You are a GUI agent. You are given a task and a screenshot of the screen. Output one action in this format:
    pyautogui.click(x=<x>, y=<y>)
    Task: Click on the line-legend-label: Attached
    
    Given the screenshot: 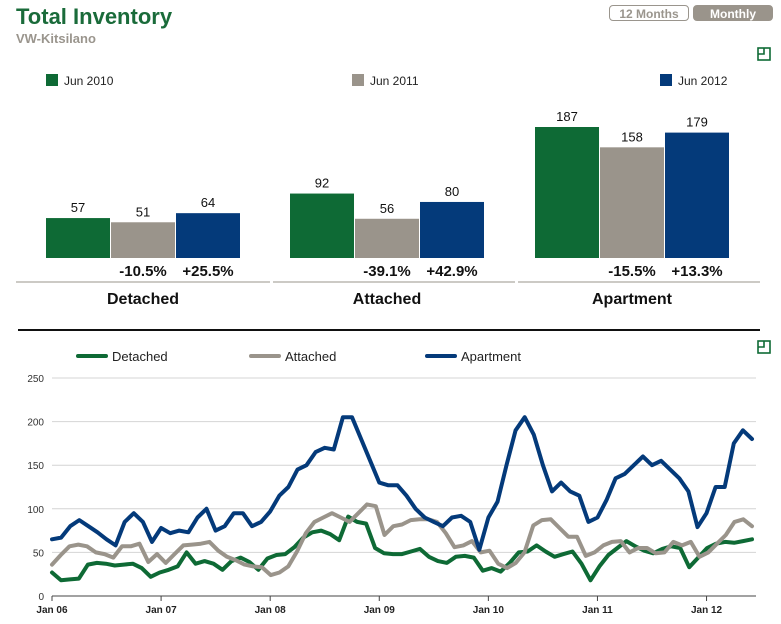 What is the action you would take?
    pyautogui.click(x=310, y=356)
    